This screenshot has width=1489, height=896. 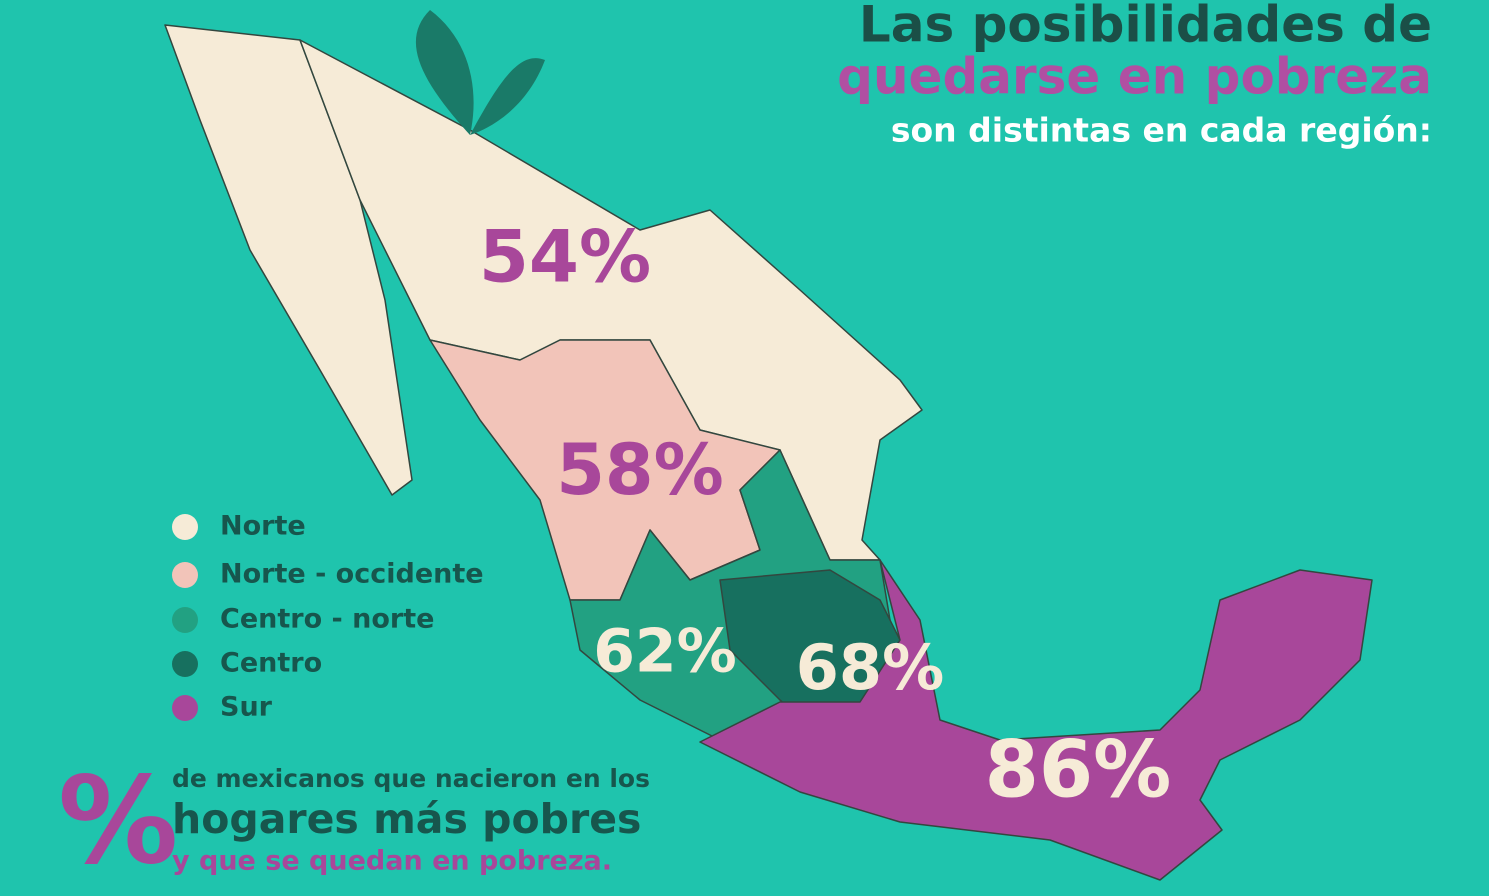 I want to click on title-line: quedarse en pobreza, so click(x=1134, y=77).